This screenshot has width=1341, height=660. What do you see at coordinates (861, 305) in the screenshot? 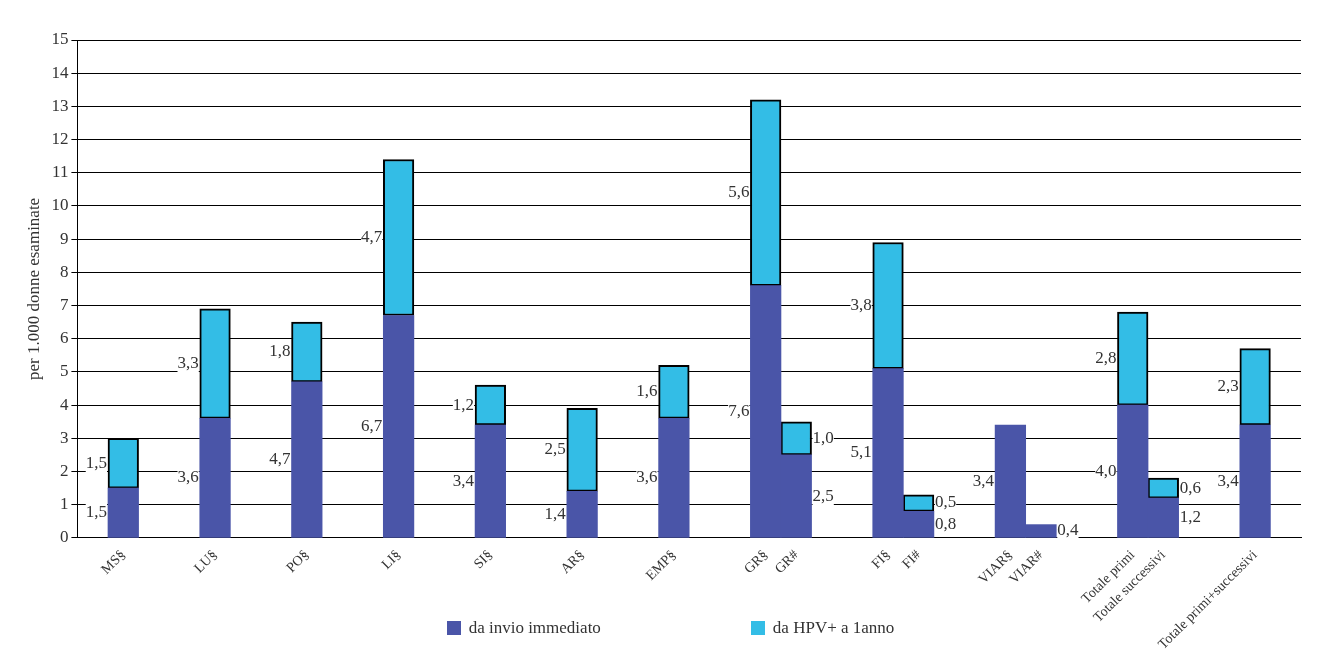
I see `data-label: 3,8` at bounding box center [861, 305].